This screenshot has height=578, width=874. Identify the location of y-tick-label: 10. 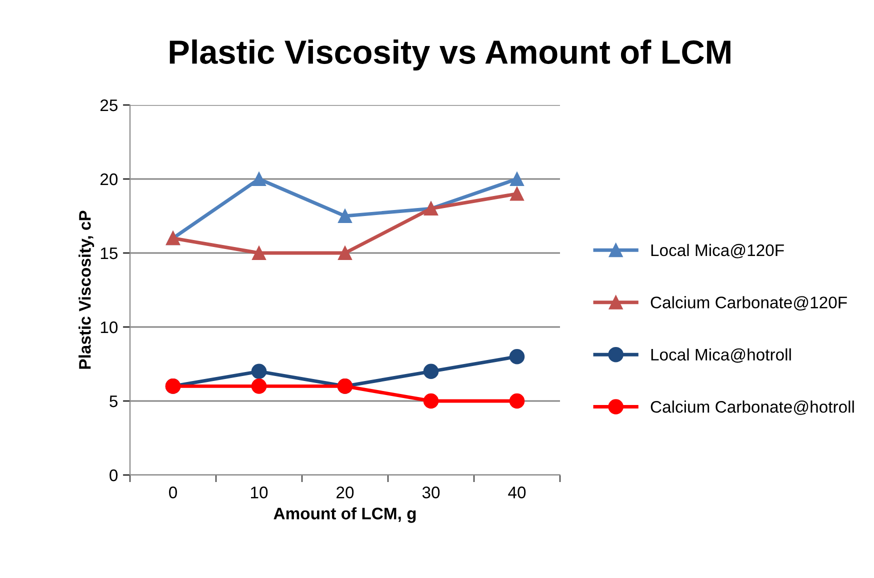
(109, 327).